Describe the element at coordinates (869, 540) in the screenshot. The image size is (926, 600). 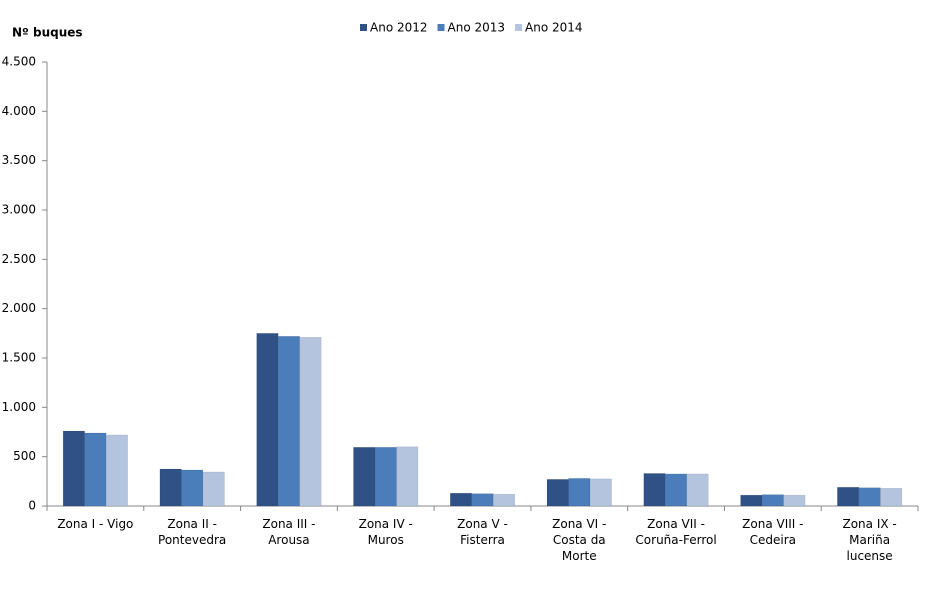
I see `x-tick-label: Zona IX - Mariña lucense` at that location.